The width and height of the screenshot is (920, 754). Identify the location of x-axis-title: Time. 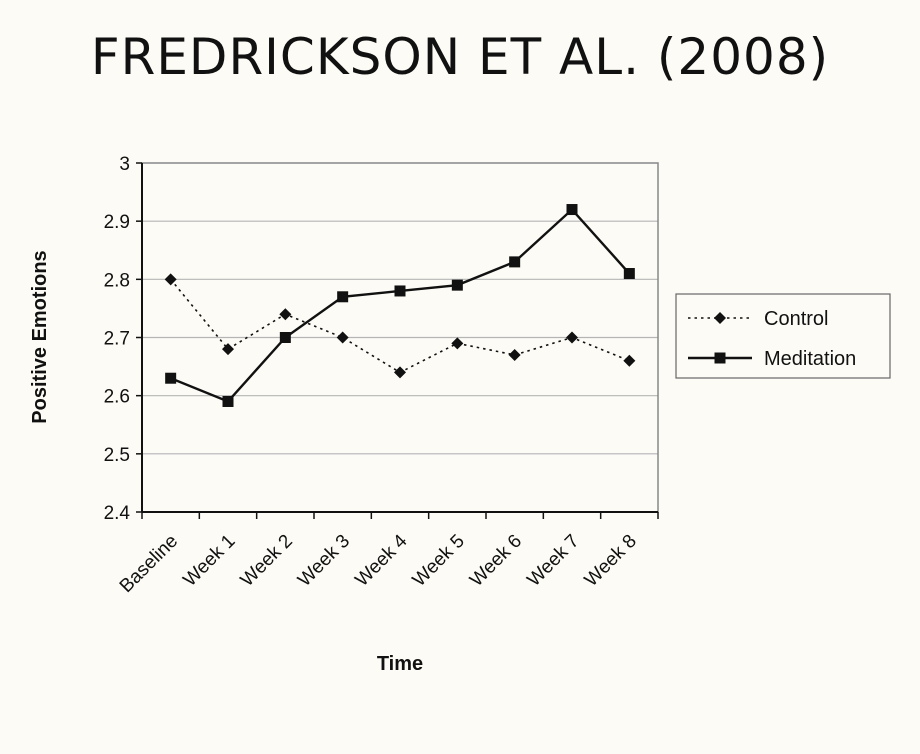
(400, 664).